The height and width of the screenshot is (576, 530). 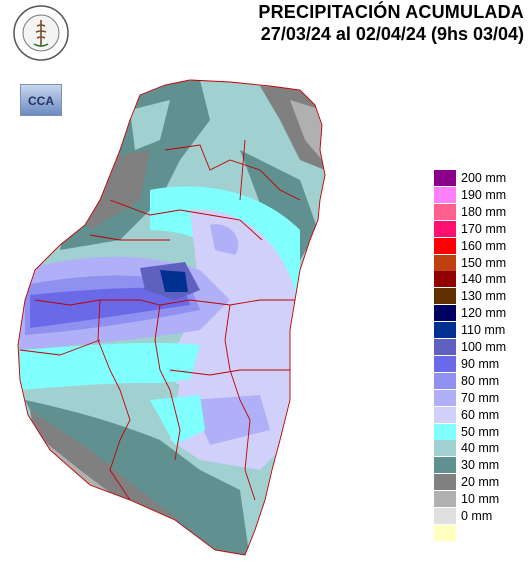 I want to click on legend-item: 130 mm, so click(x=480, y=296).